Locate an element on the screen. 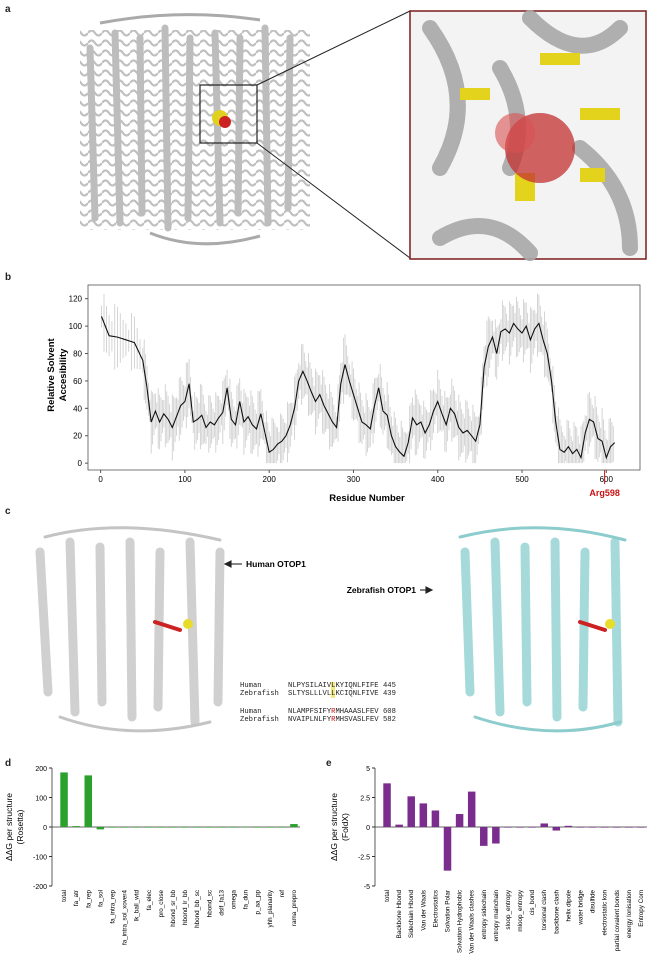 The image size is (655, 962). category-label: Van der Waals is located at coordinates (423, 910).